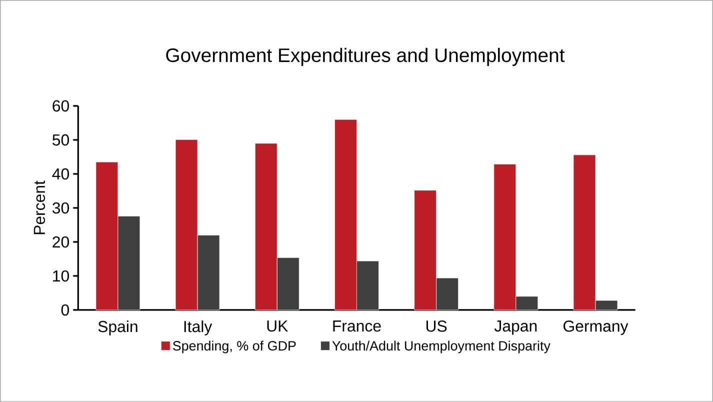 Image resolution: width=713 pixels, height=402 pixels. I want to click on x-tick-label: UK, so click(277, 326).